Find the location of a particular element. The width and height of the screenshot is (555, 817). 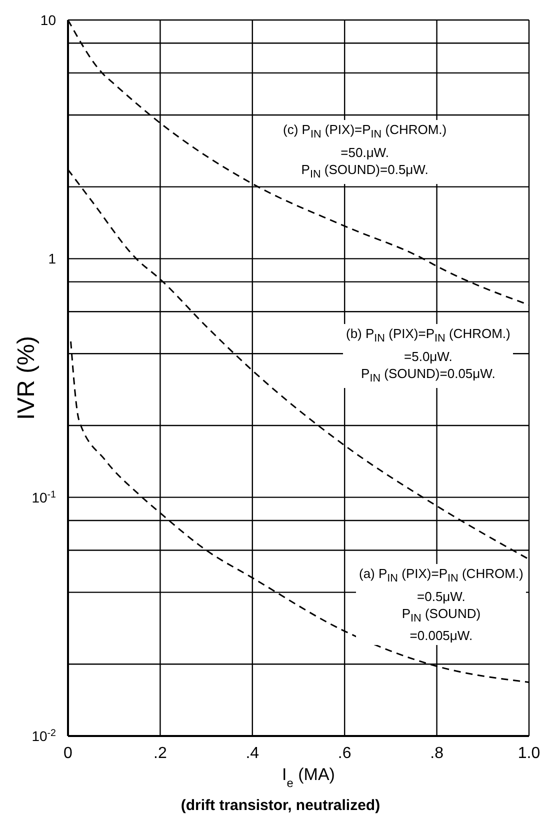

y-tick-label: 10 is located at coordinates (48, 20).